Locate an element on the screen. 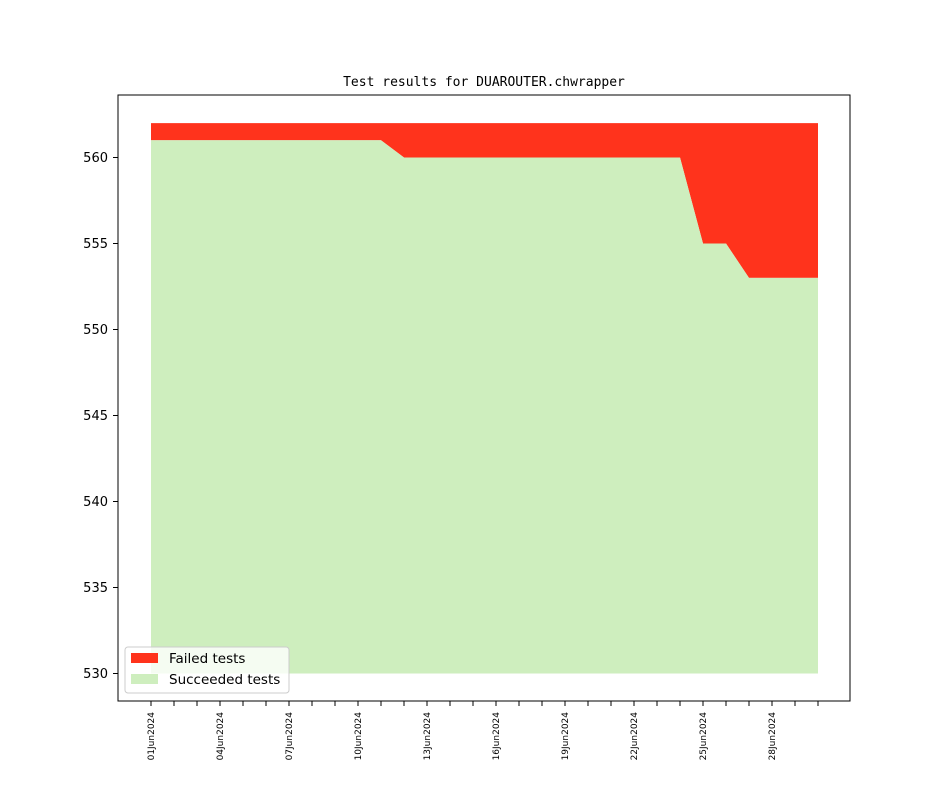  y-axis: 530 535 540 545 550 555 560 is located at coordinates (100, 416).